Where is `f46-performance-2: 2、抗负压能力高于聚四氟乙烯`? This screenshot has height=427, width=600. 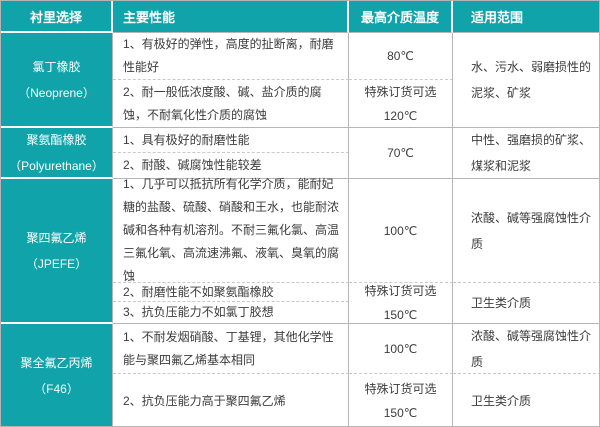
f46-performance-2: 2、抗负压能力高于聚四氟乙烯 is located at coordinates (231, 400).